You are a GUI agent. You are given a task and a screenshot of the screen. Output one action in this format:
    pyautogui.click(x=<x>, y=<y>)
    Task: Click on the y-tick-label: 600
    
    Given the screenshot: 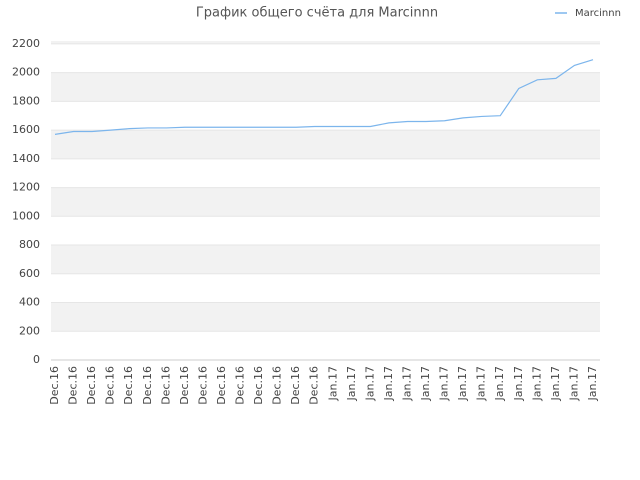 What is the action you would take?
    pyautogui.click(x=29, y=273)
    